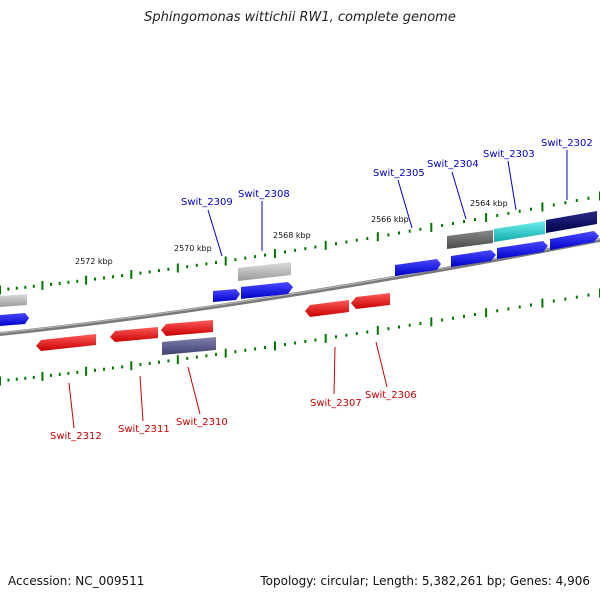 The width and height of the screenshot is (600, 600). What do you see at coordinates (292, 235) in the screenshot?
I see `kbp-label-2568: 2568 kbp` at bounding box center [292, 235].